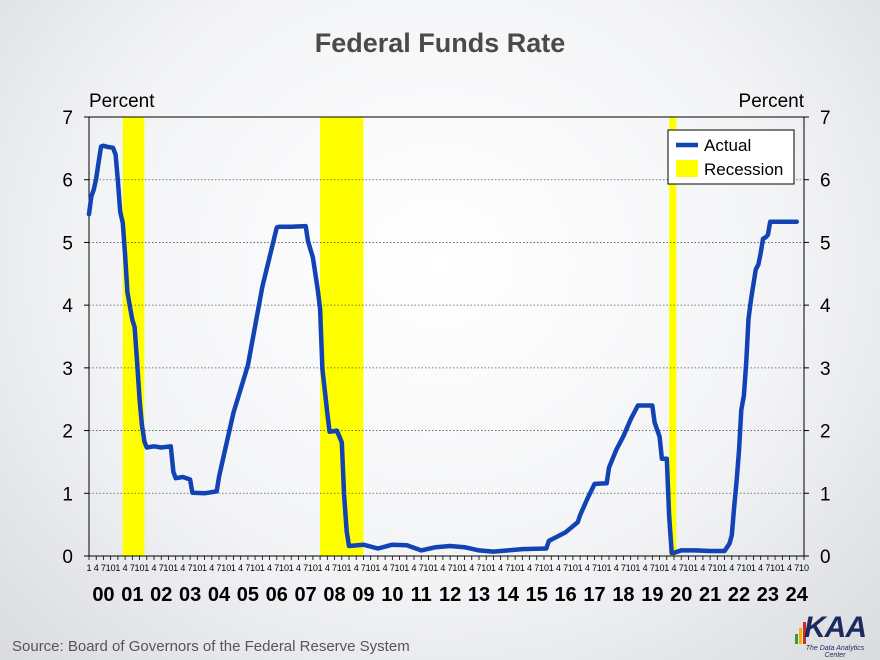 The width and height of the screenshot is (880, 660). Describe the element at coordinates (334, 595) in the screenshot. I see `x-year-label: 08` at that location.